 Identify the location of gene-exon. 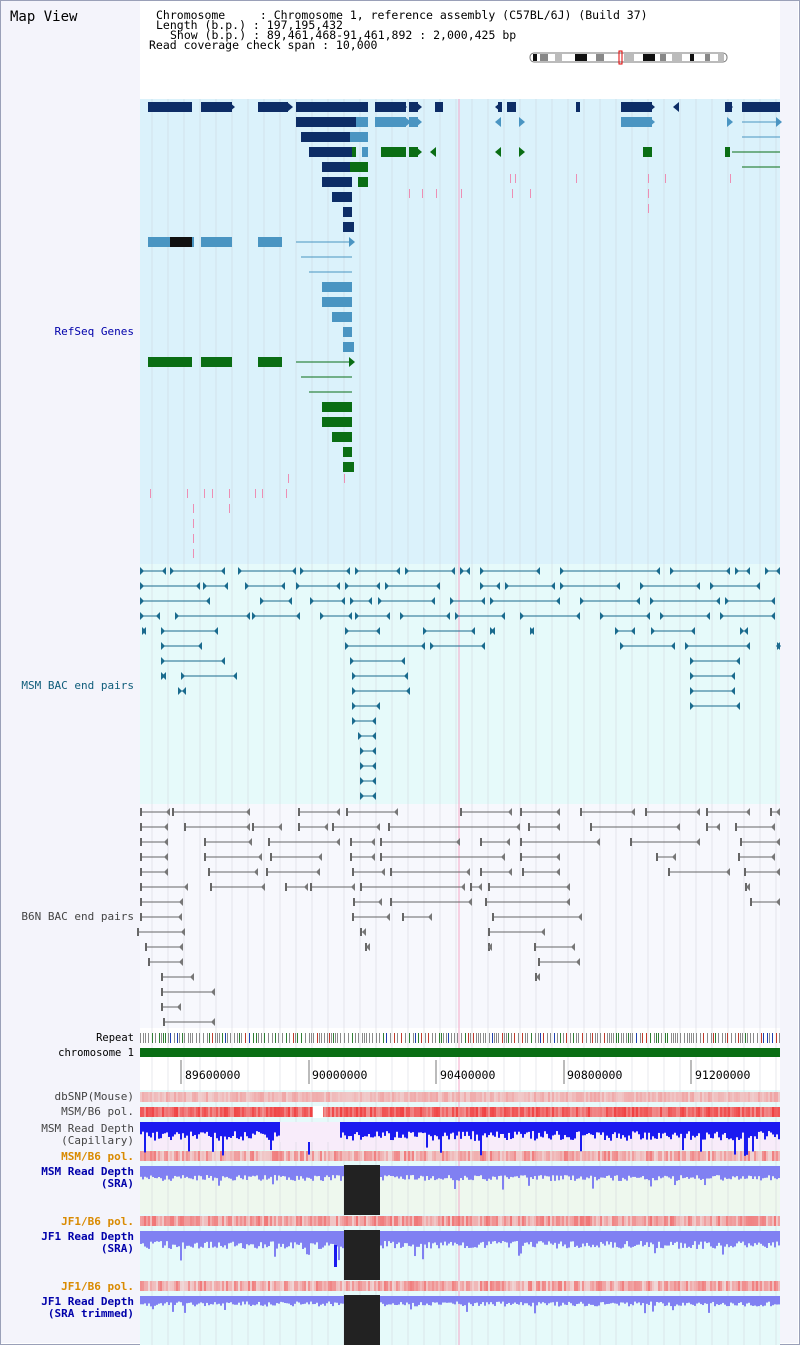
(390, 107).